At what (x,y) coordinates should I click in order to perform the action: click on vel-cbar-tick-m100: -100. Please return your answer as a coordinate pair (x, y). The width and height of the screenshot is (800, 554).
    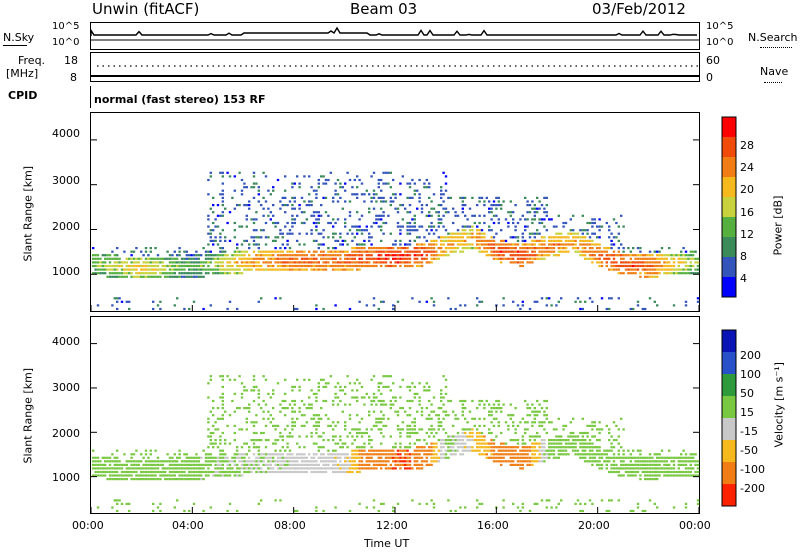
    Looking at the image, I should click on (752, 469).